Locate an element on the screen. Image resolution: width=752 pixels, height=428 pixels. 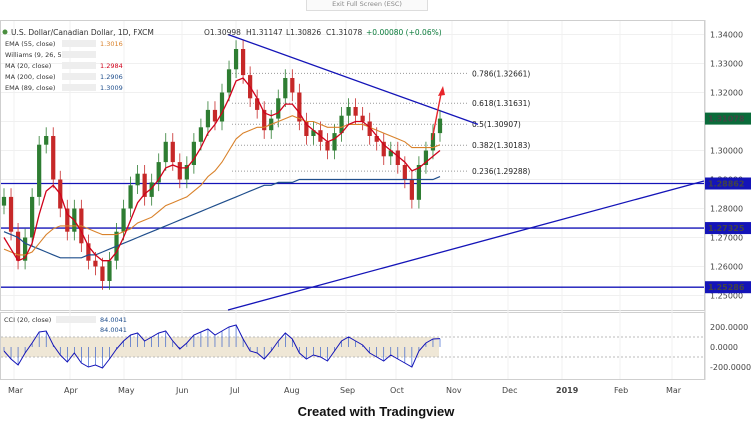
exit-fullscreen-button: Exit Full Screen (ESC) is located at coordinates (367, 5).